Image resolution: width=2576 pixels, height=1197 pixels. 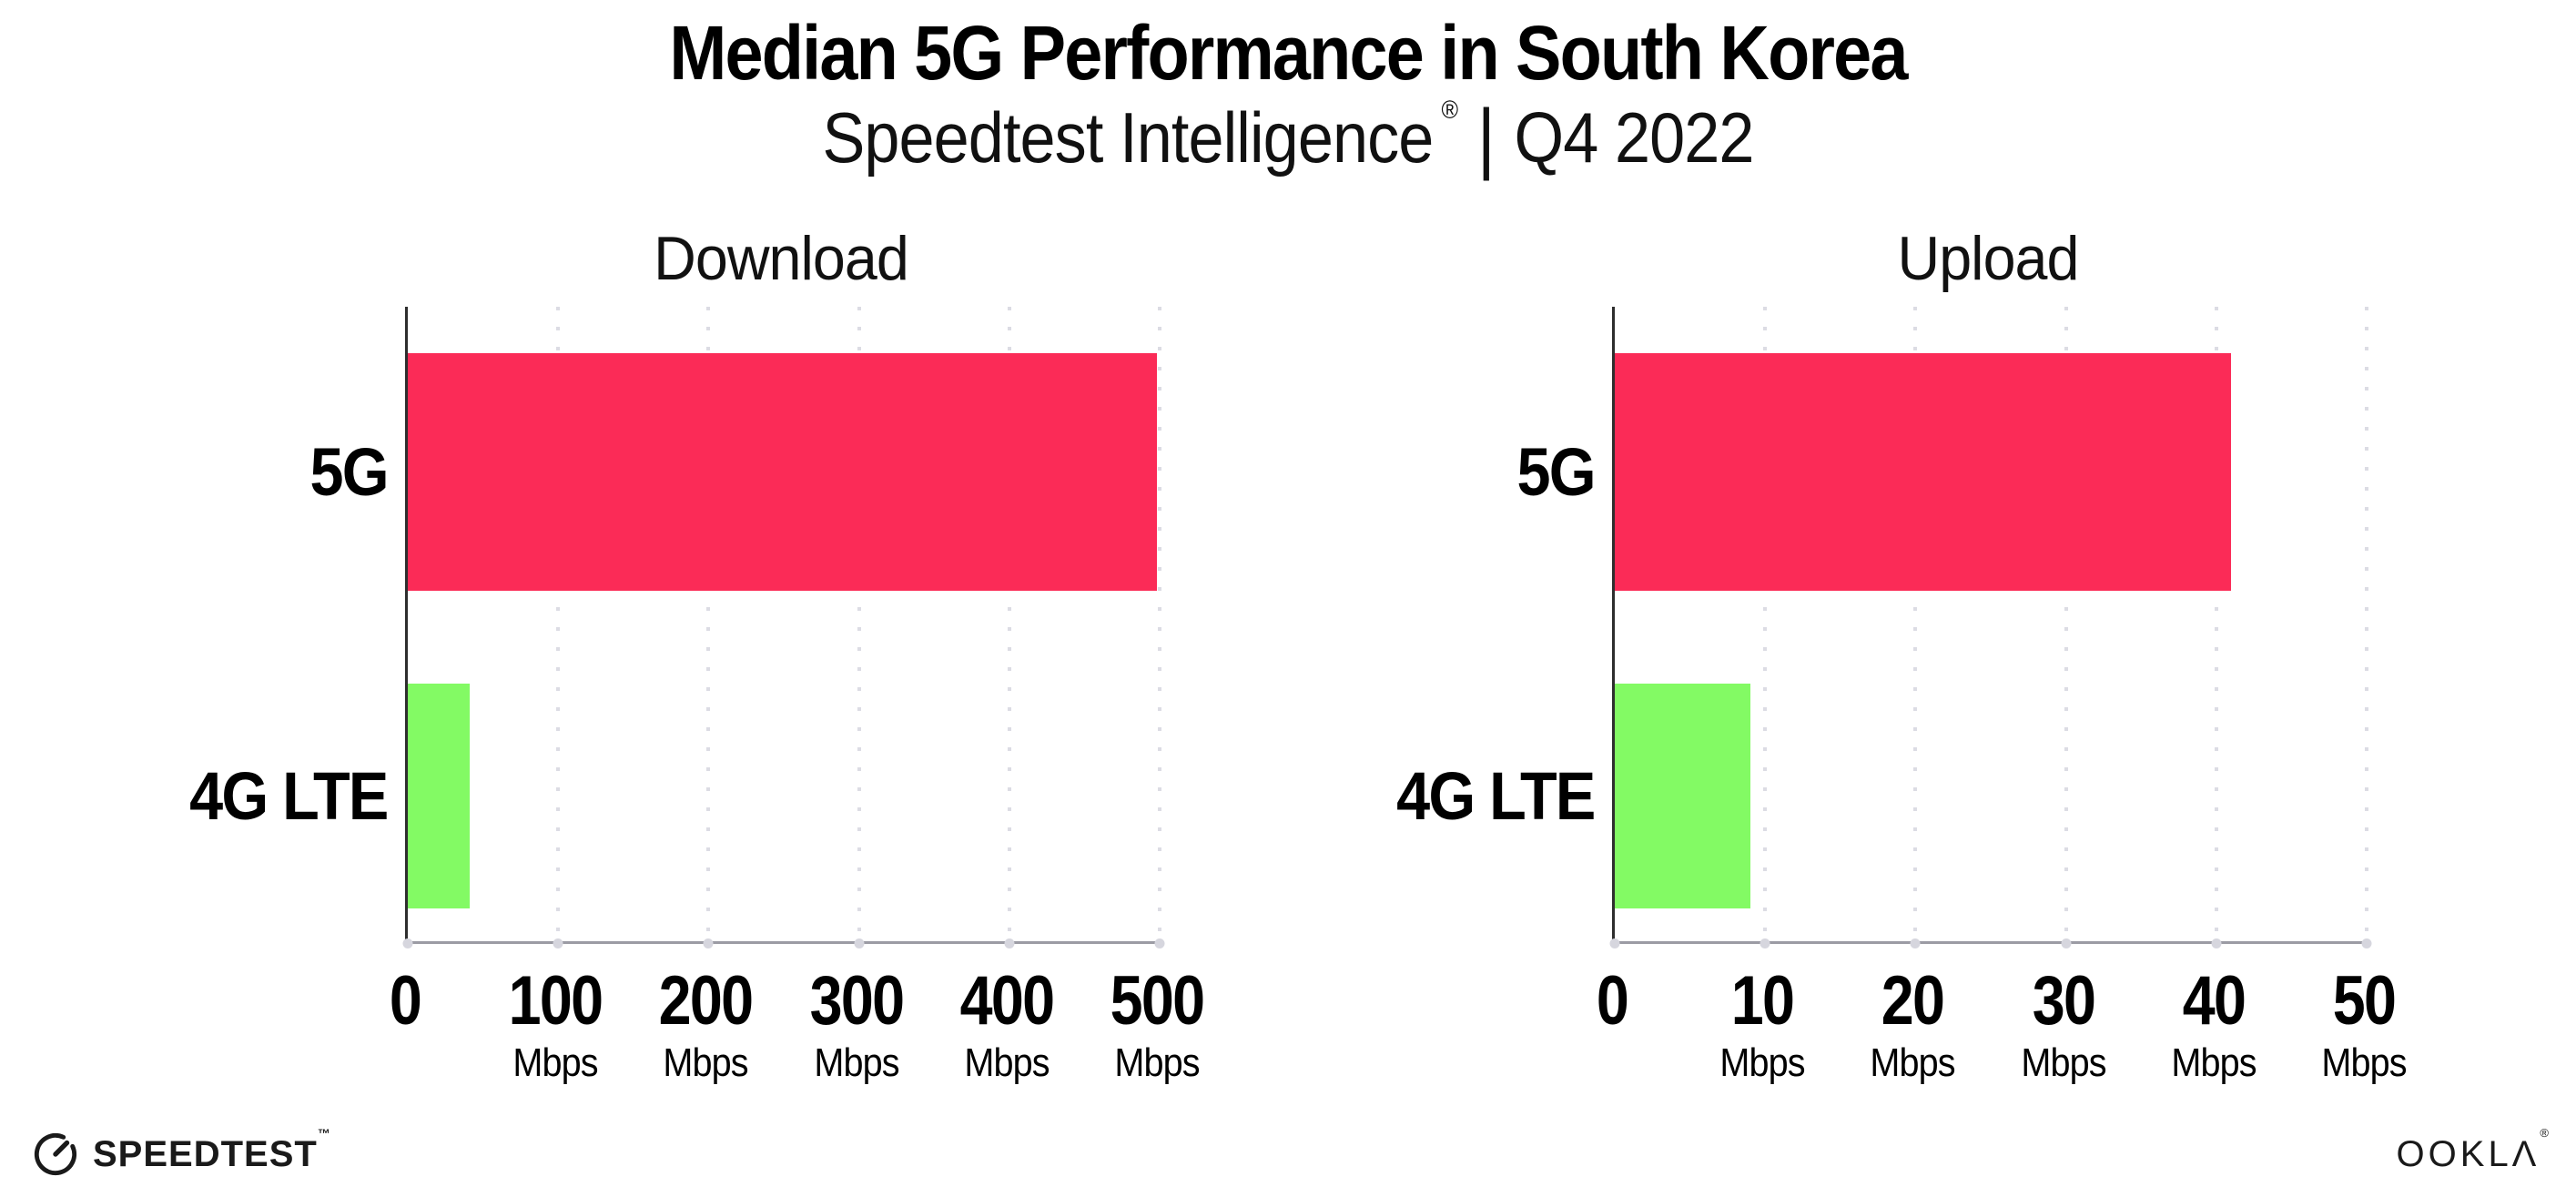 What do you see at coordinates (1762, 1024) in the screenshot?
I see `x-tick-label-10: 10 Mbps` at bounding box center [1762, 1024].